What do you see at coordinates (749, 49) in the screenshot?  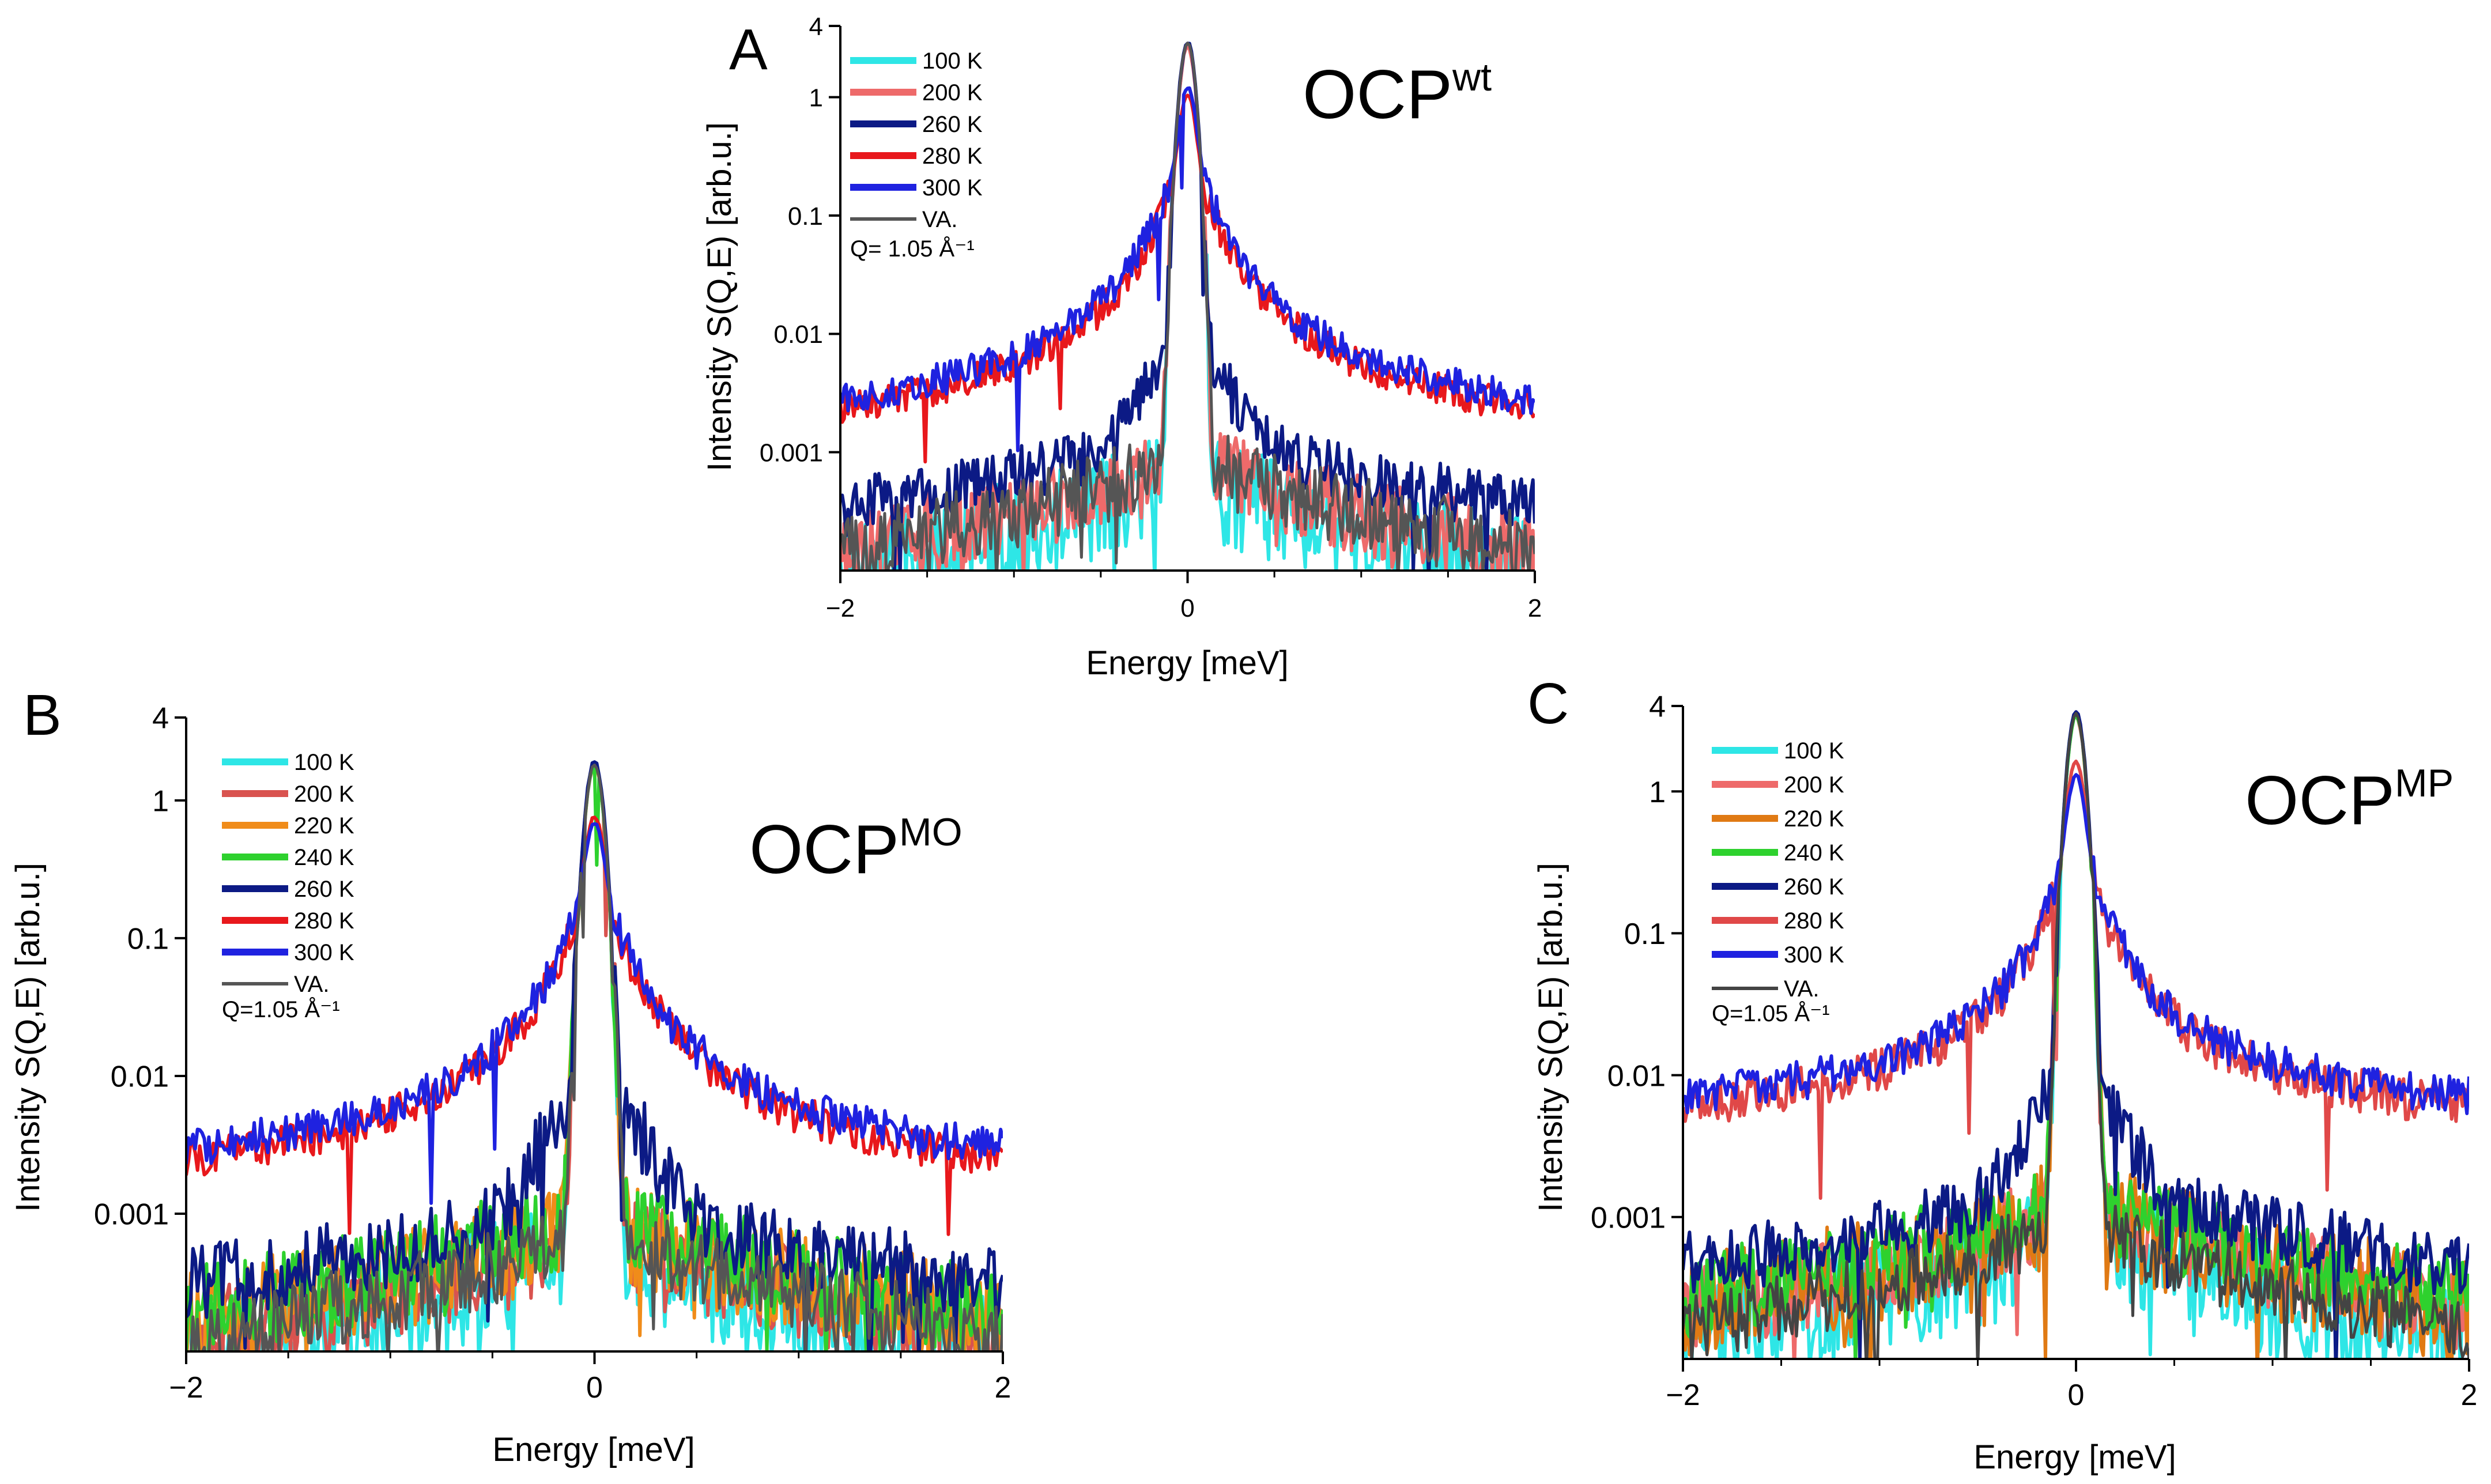 I see `panel-letter-a: A` at bounding box center [749, 49].